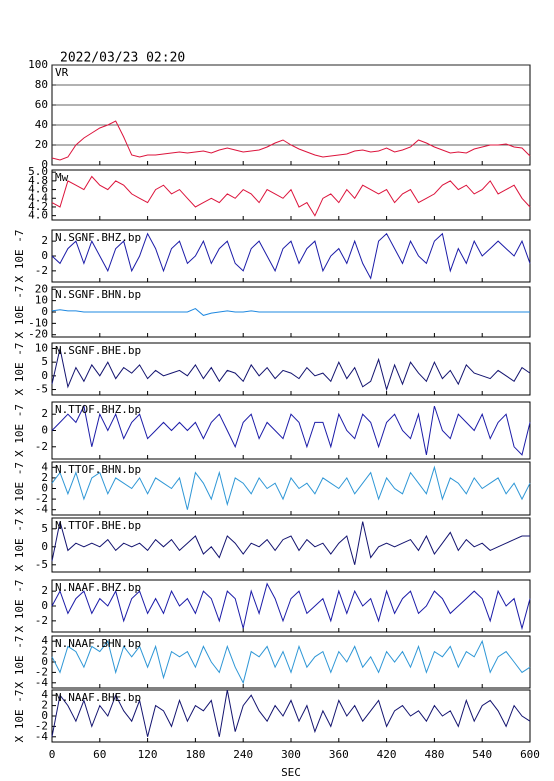 The image size is (554, 781). I want to click on panel-title: N.TTOF.BHN.bp, so click(98, 469).